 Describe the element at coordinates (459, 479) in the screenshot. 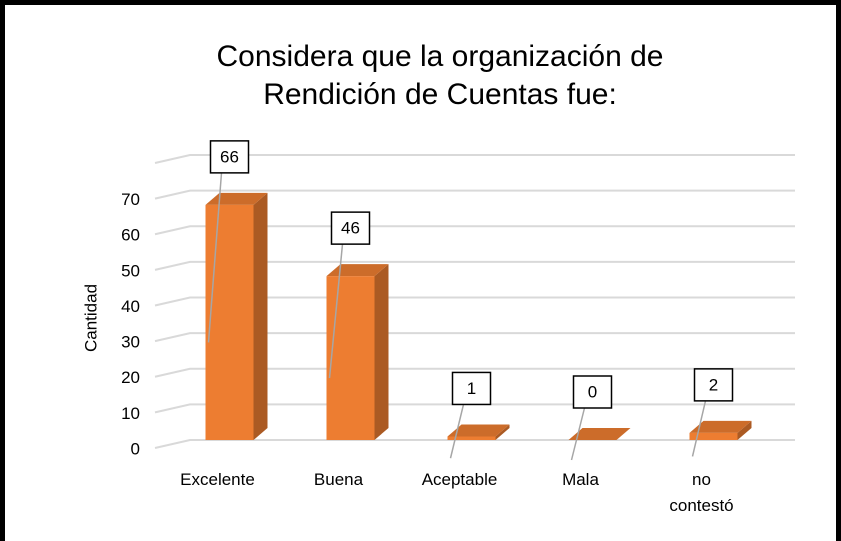

I see `x-tick-label: Aceptable` at that location.